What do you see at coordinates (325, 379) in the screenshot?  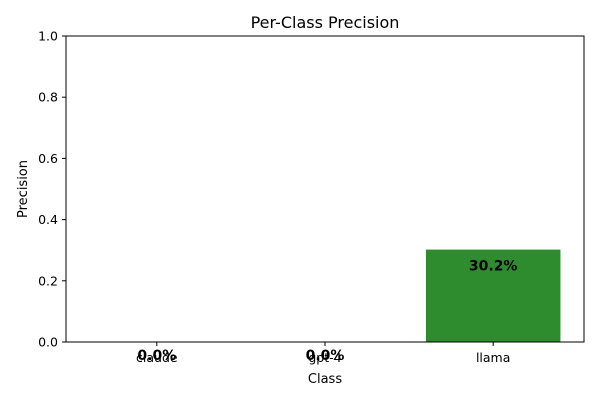 I see `x-axis-label: Class` at bounding box center [325, 379].